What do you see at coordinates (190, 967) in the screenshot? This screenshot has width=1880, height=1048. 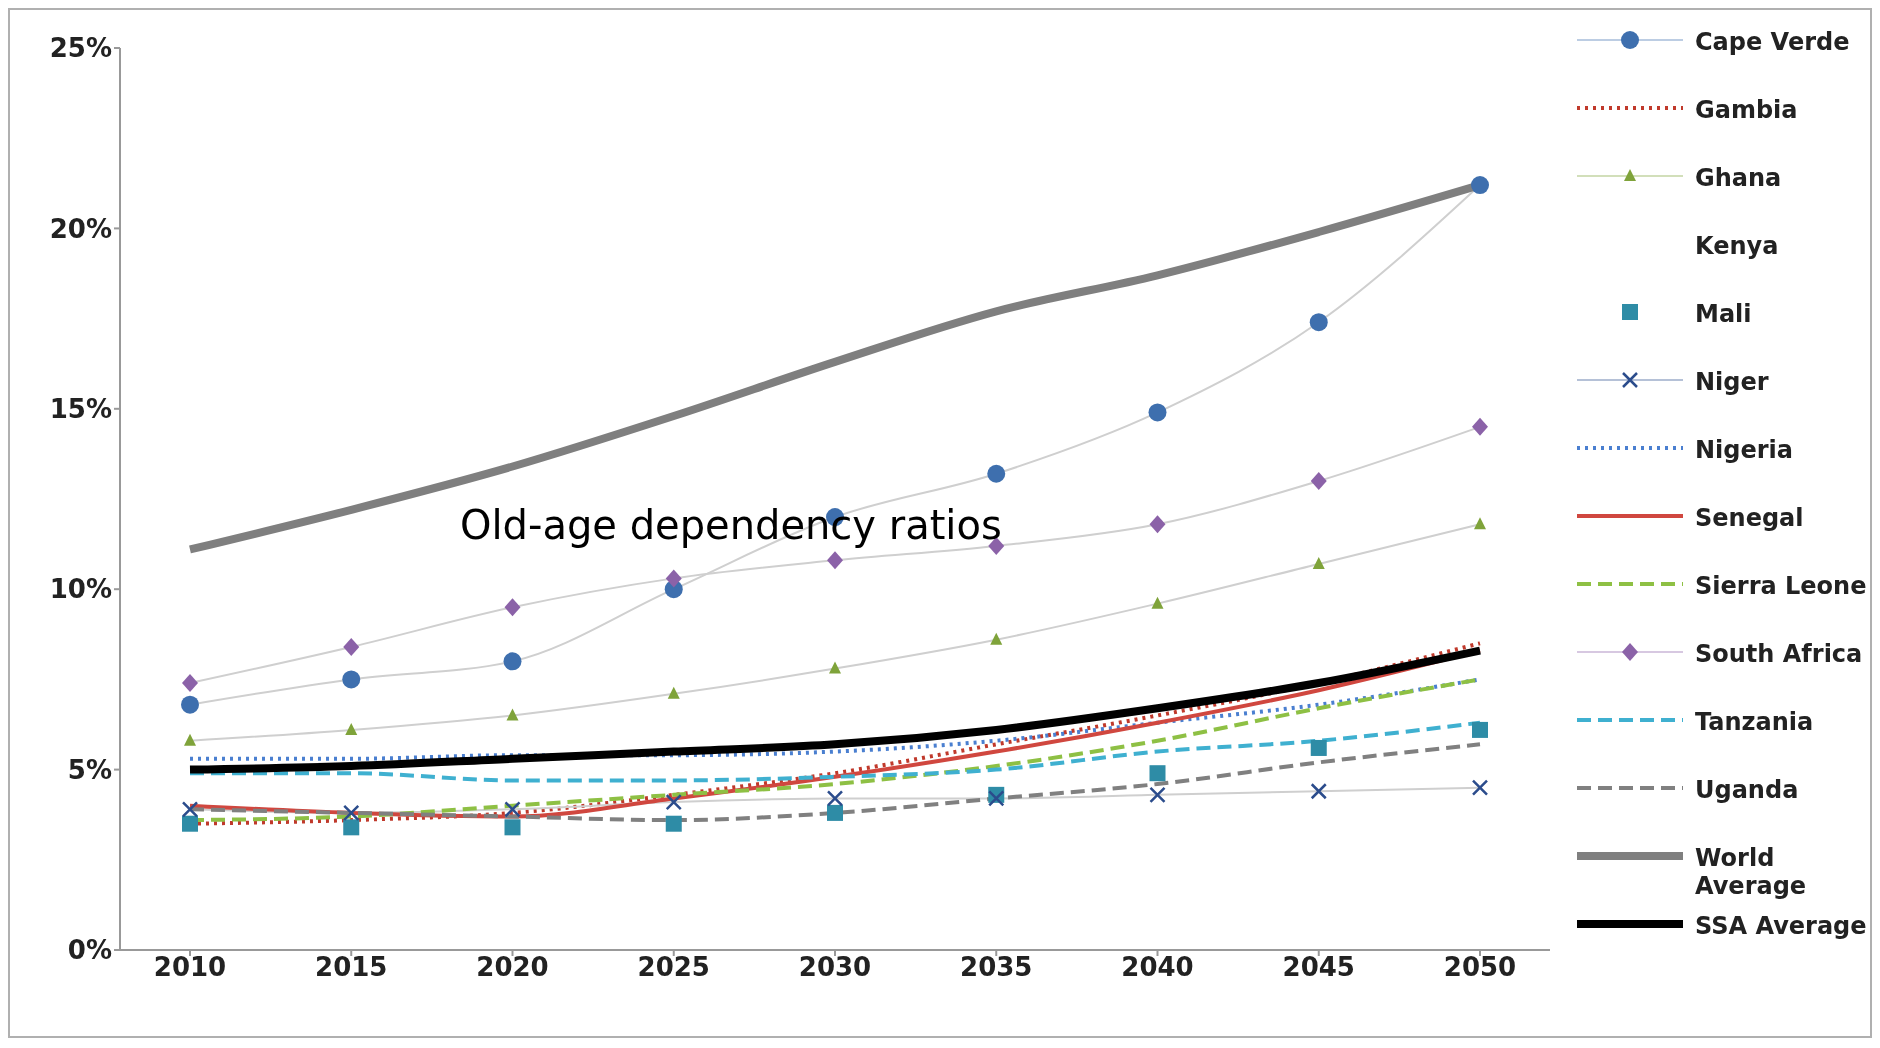 I see `x-tick-label: 2010` at bounding box center [190, 967].